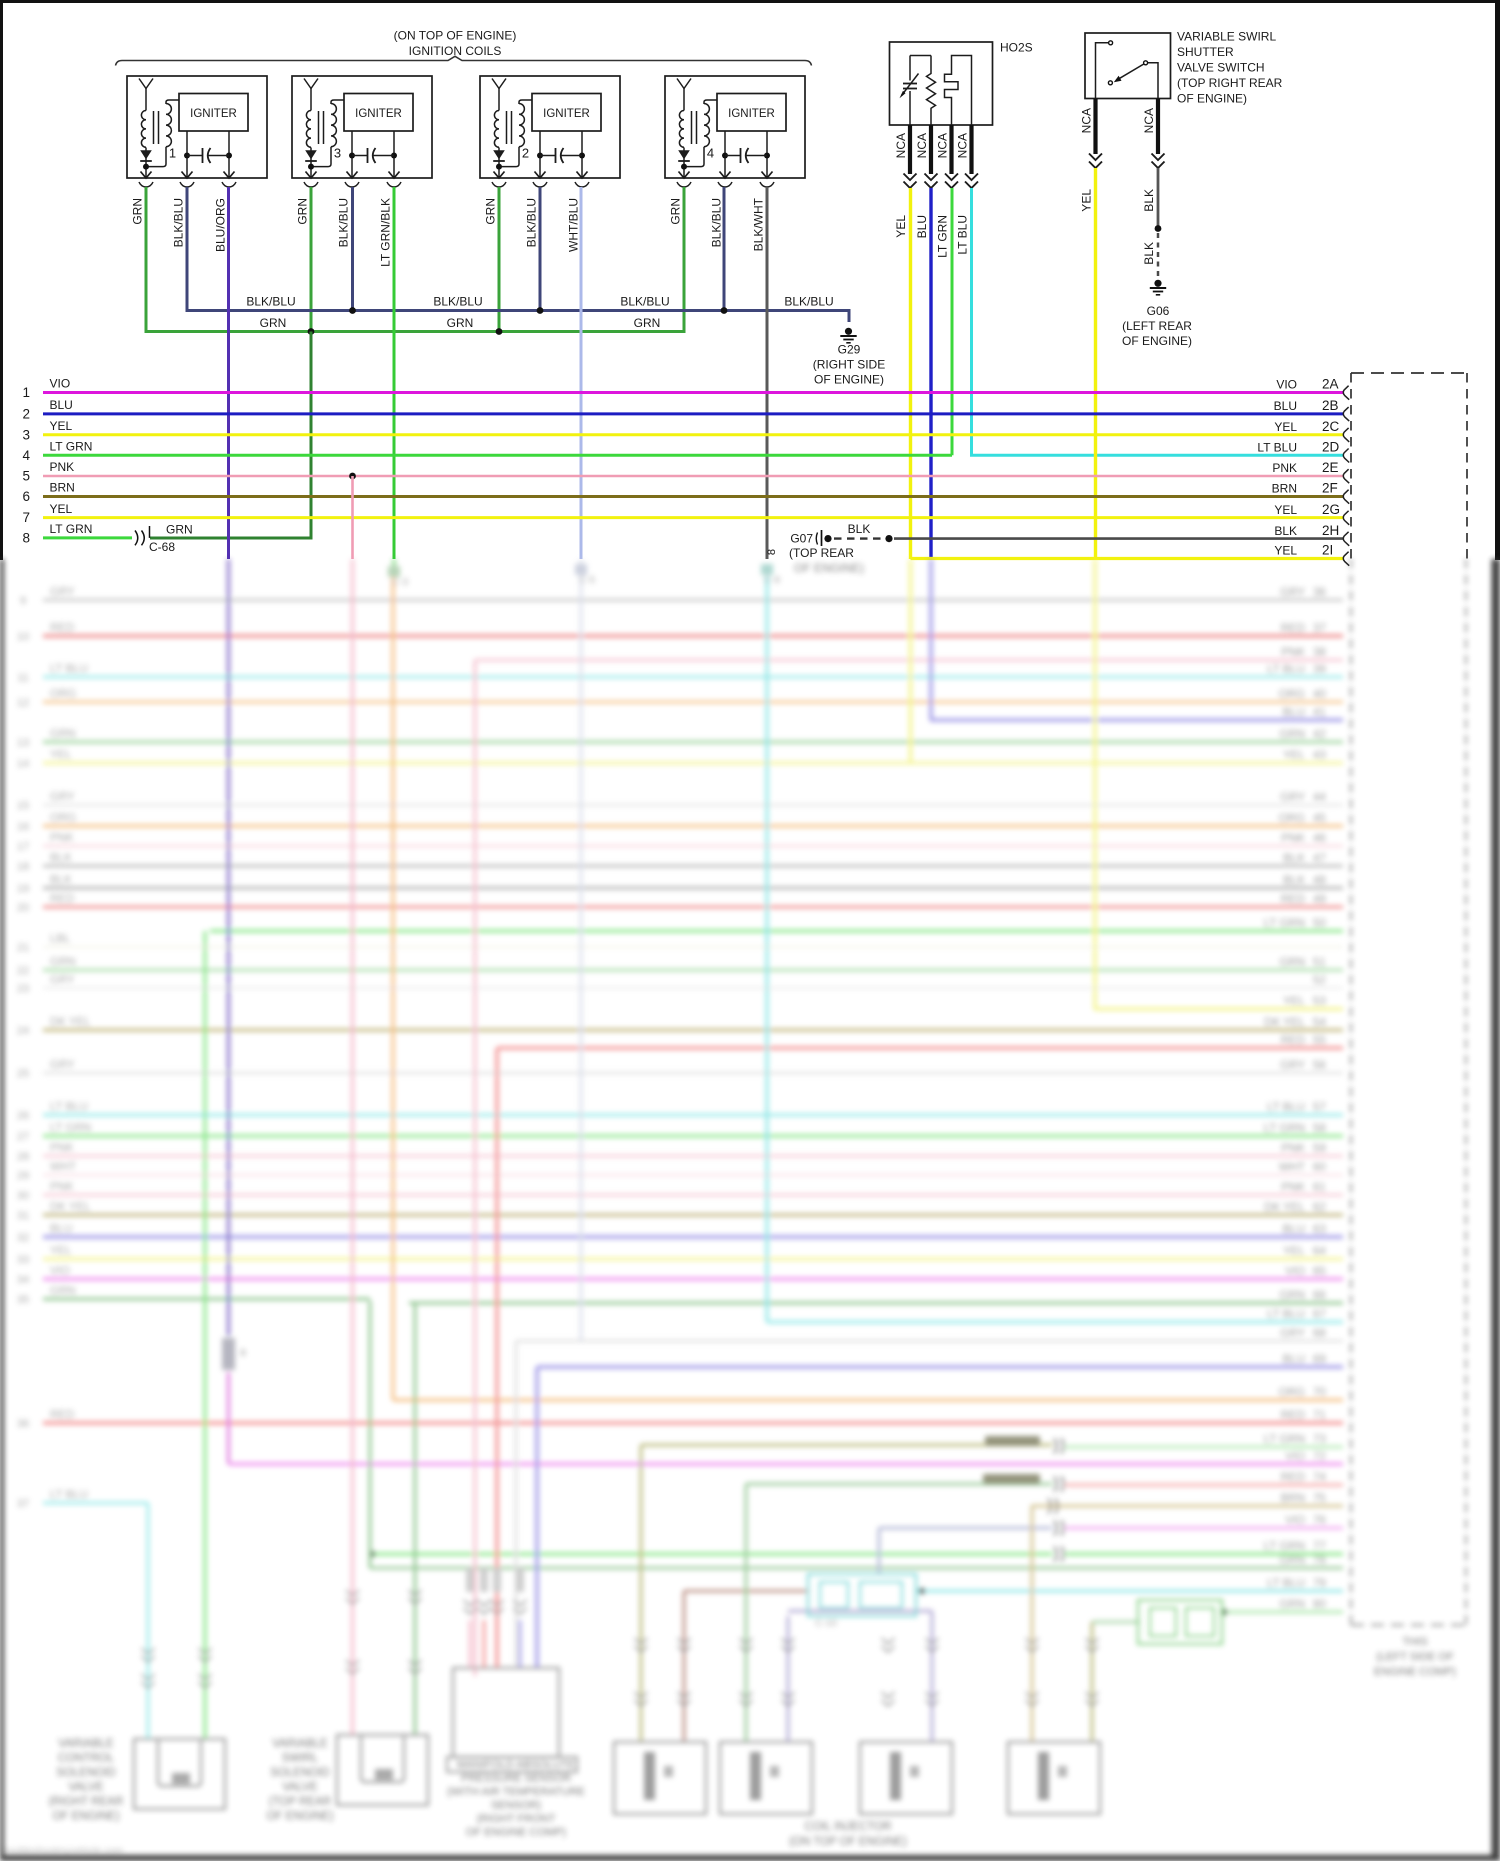  Describe the element at coordinates (1319, 1230) in the screenshot. I see `svg-text: 63` at that location.